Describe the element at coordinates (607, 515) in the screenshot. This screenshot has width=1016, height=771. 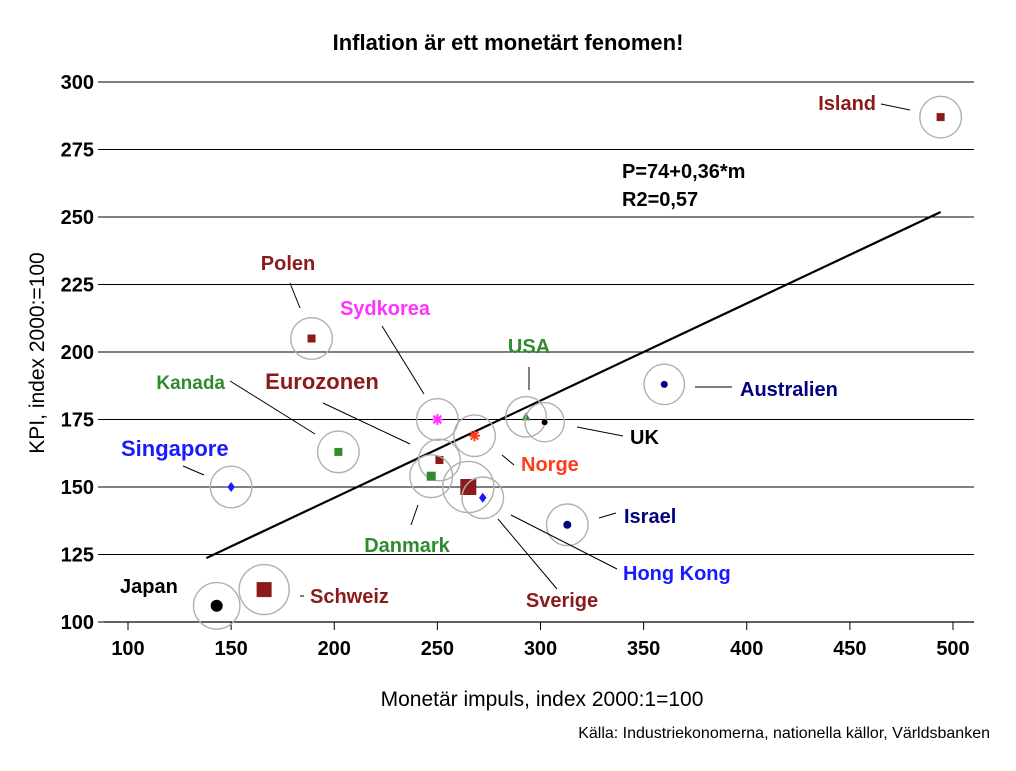
I see `label-israel-leader` at that location.